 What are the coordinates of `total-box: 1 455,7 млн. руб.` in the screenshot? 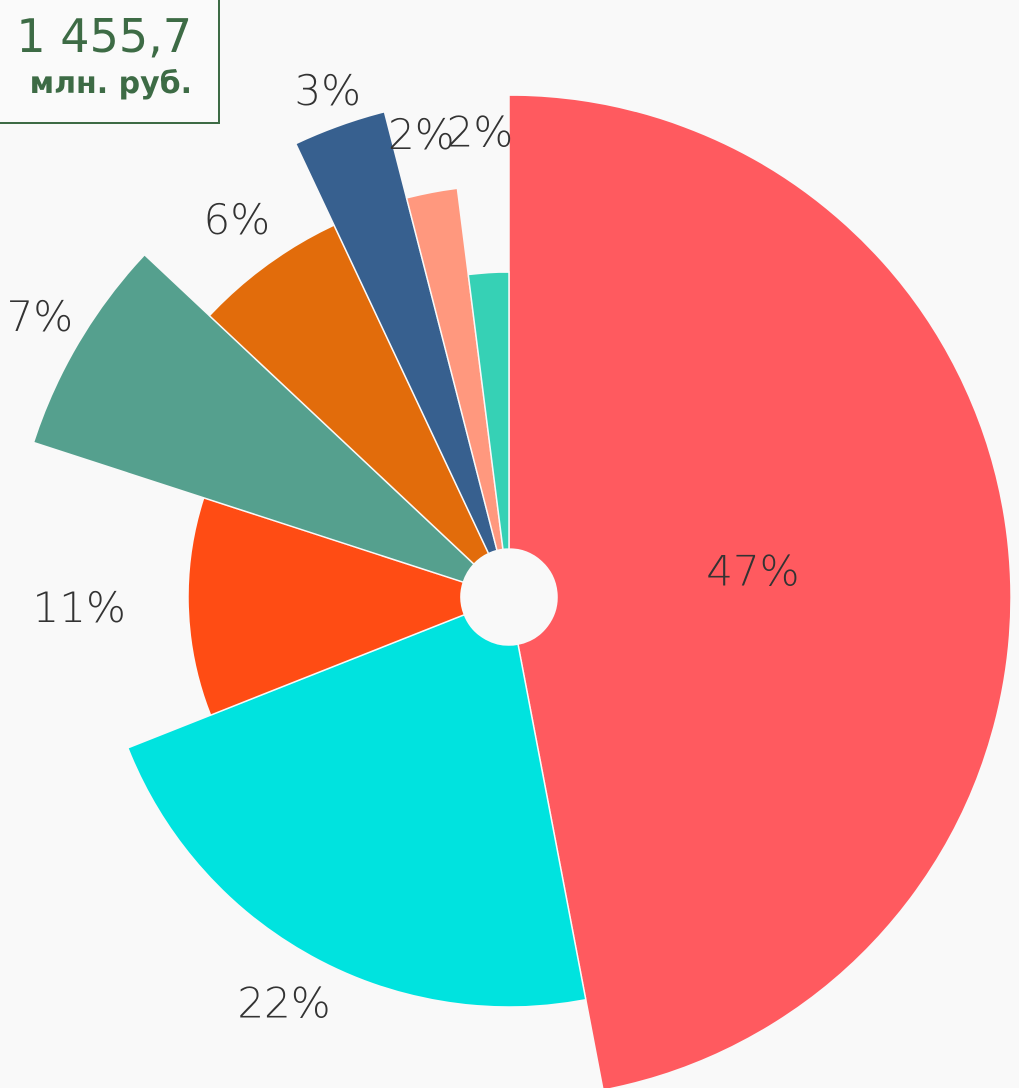 It's located at (110, 62).